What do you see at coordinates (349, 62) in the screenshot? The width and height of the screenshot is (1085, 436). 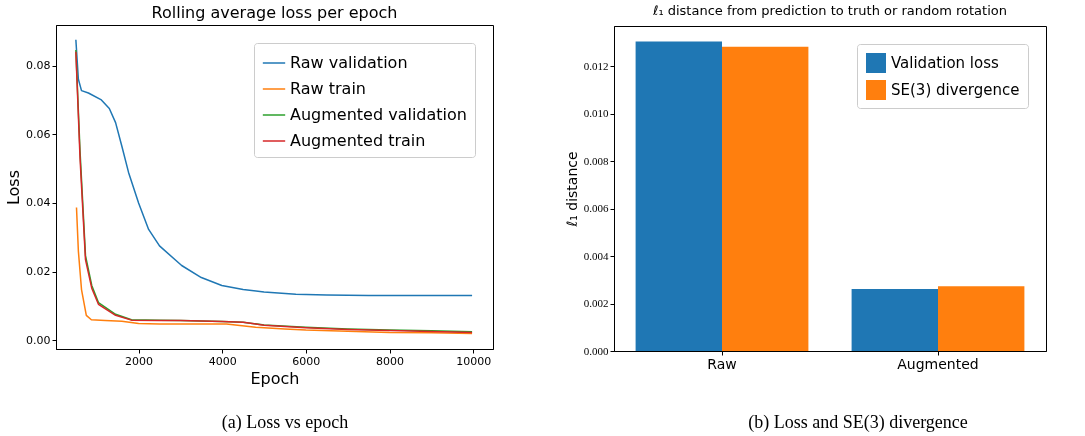 I see `legend-label: Raw validation` at bounding box center [349, 62].